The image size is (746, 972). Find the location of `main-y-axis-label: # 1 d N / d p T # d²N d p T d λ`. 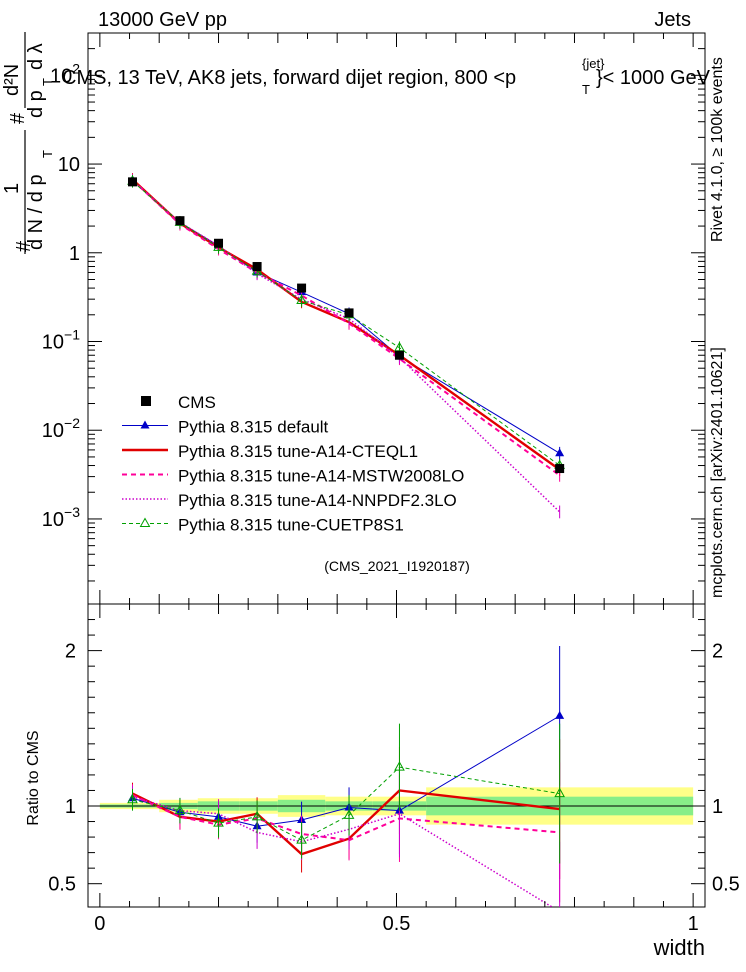

main-y-axis-label: # 1 d N / d p T # d²N d p T d λ is located at coordinates (28, 143).